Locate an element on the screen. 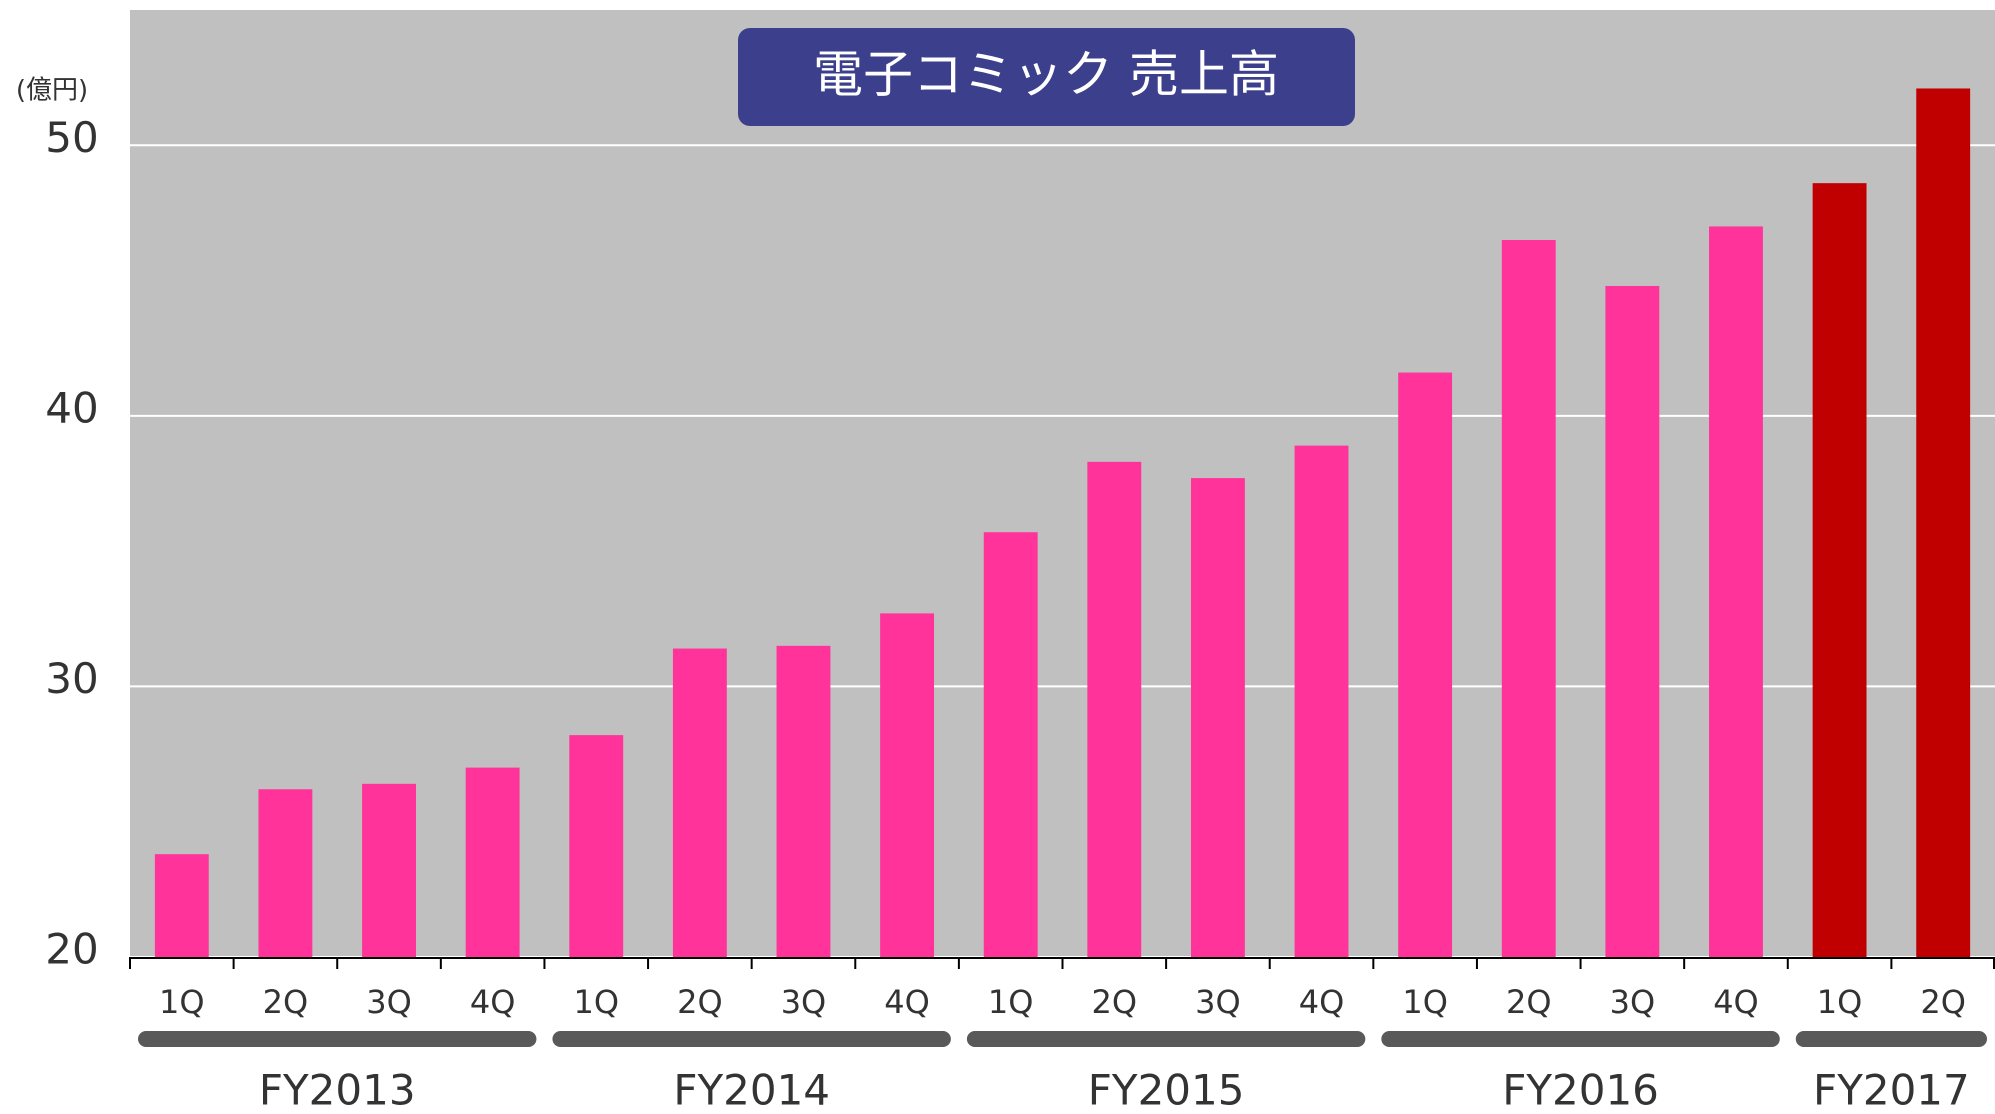 This screenshot has width=1995, height=1114. y-tick-label: 40 is located at coordinates (71, 407).